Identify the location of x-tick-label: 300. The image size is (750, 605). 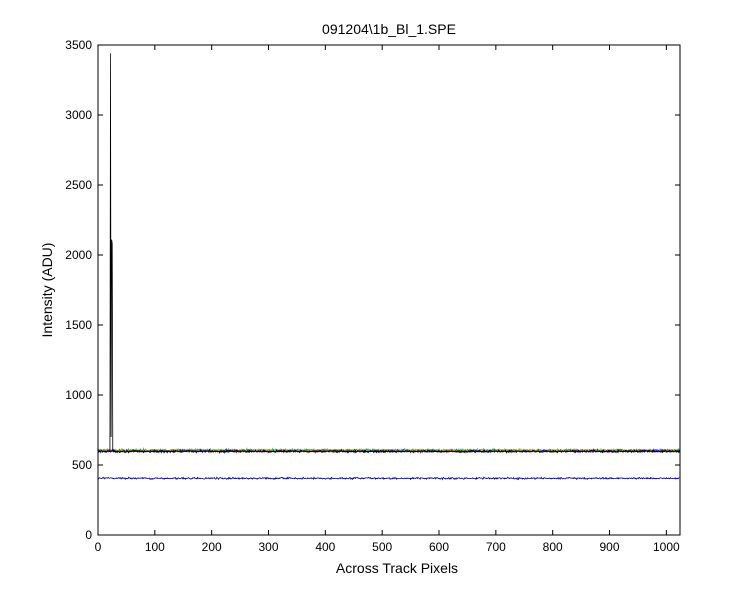
(268, 547).